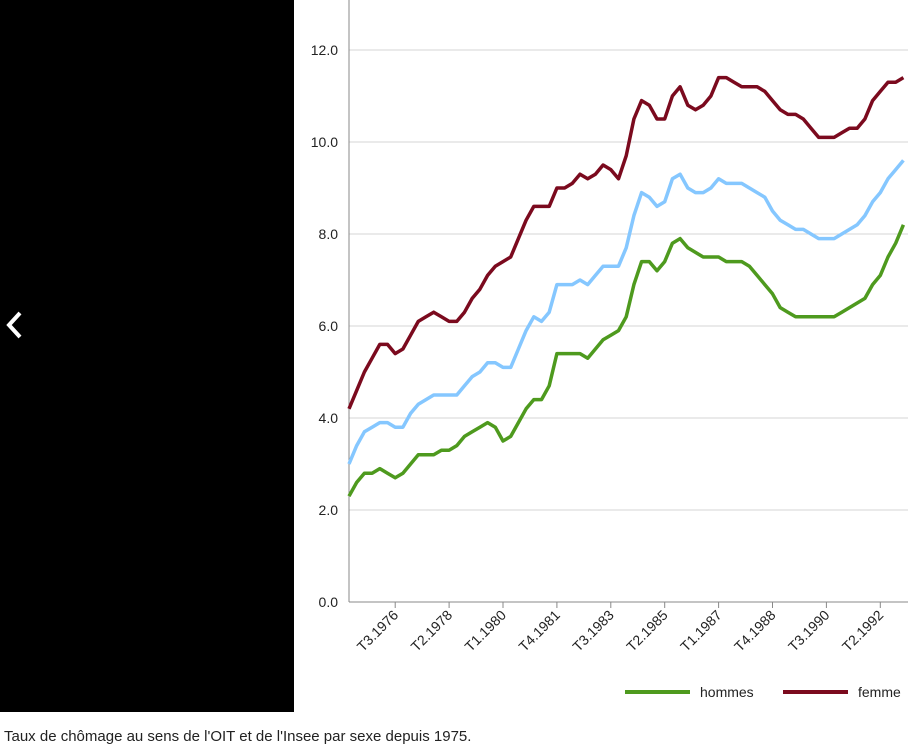 This screenshot has height=750, width=908. I want to click on y-tick-label: 10.0, so click(324, 142).